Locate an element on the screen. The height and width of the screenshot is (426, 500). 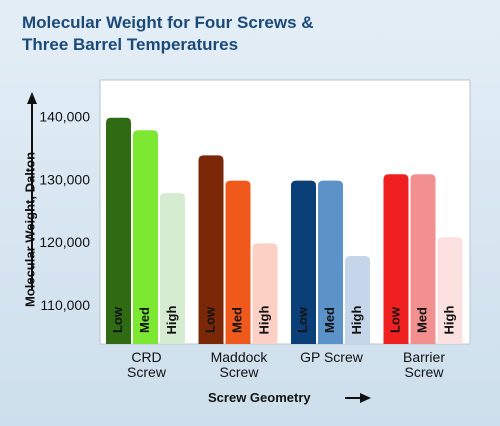
y-tick-label: 110,000 is located at coordinates (65, 305).